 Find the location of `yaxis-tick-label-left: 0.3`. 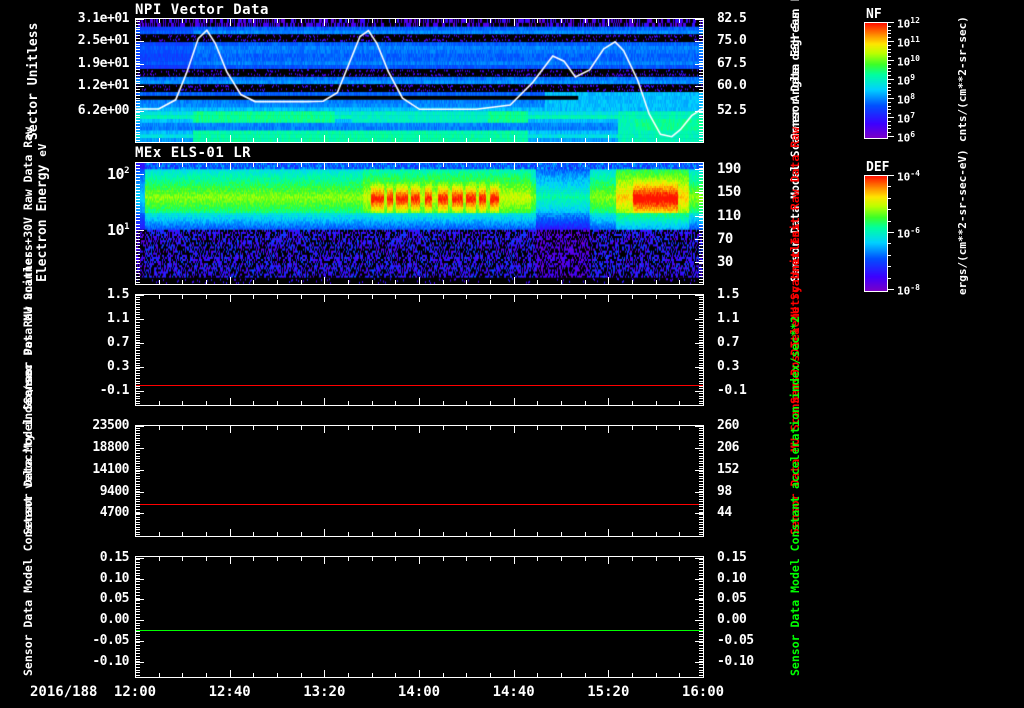

yaxis-tick-label-left: 0.3 is located at coordinates (118, 366).